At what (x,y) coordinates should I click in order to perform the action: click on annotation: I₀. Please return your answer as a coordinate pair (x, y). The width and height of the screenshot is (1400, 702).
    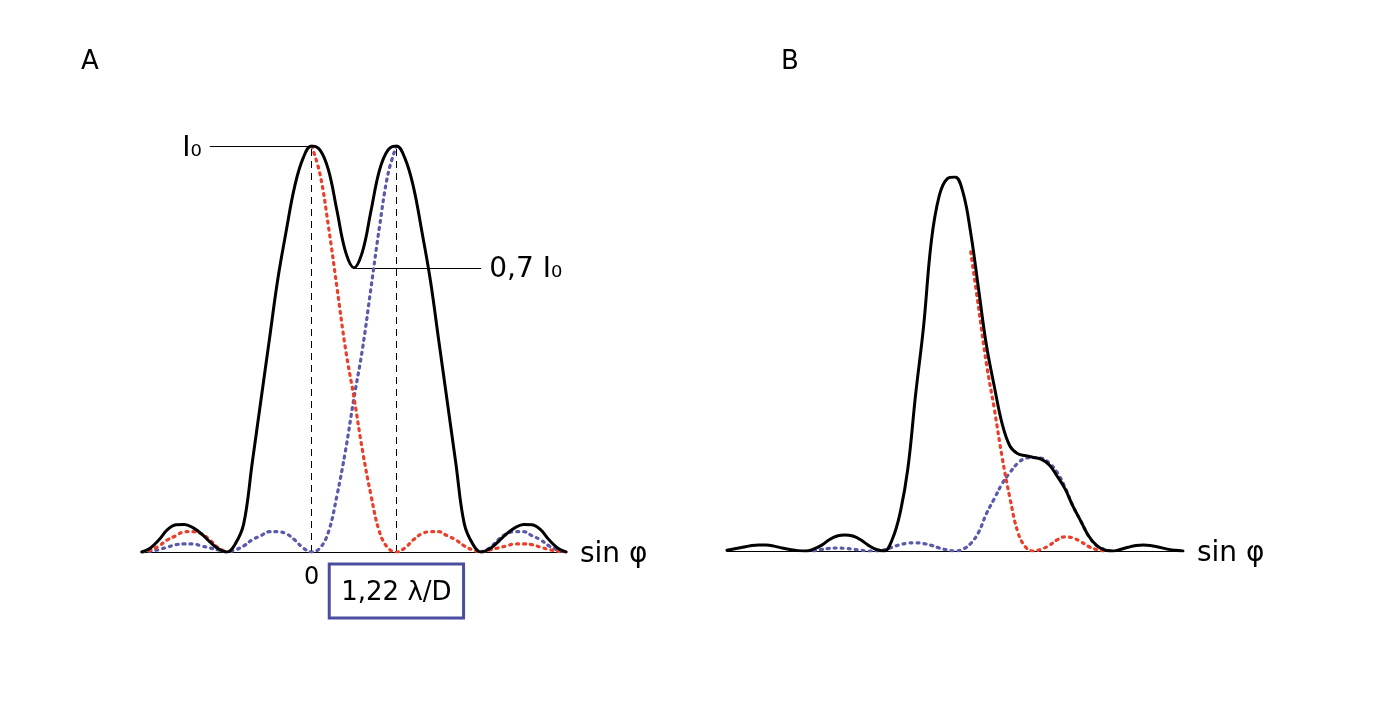
    Looking at the image, I should click on (192, 146).